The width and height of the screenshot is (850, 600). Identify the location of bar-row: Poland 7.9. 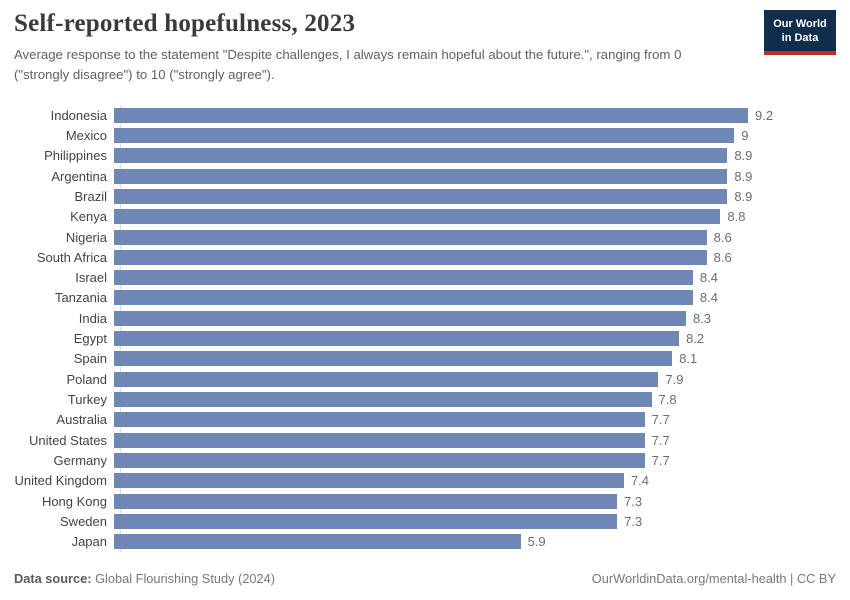
(425, 379).